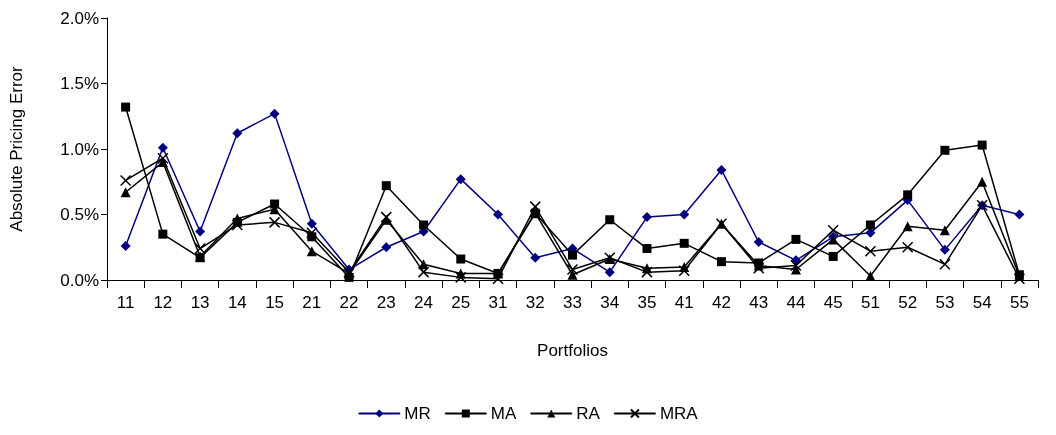  What do you see at coordinates (535, 302) in the screenshot?
I see `x-tick-label: 32` at bounding box center [535, 302].